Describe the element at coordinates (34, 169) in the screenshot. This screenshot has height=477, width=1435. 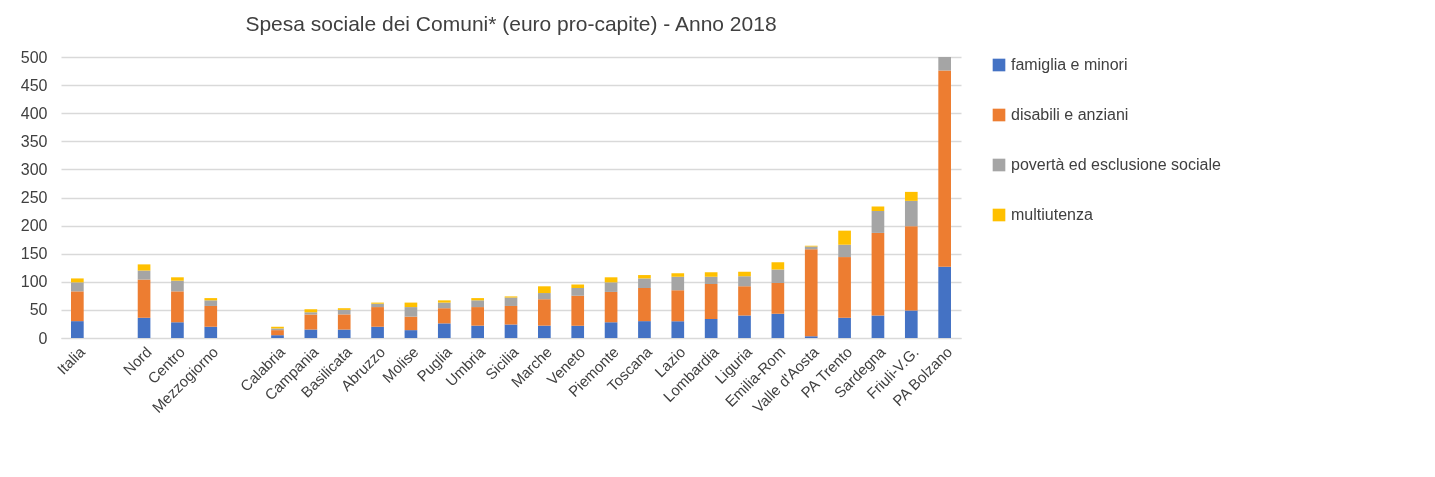
I see `y-tick-label: 300` at that location.